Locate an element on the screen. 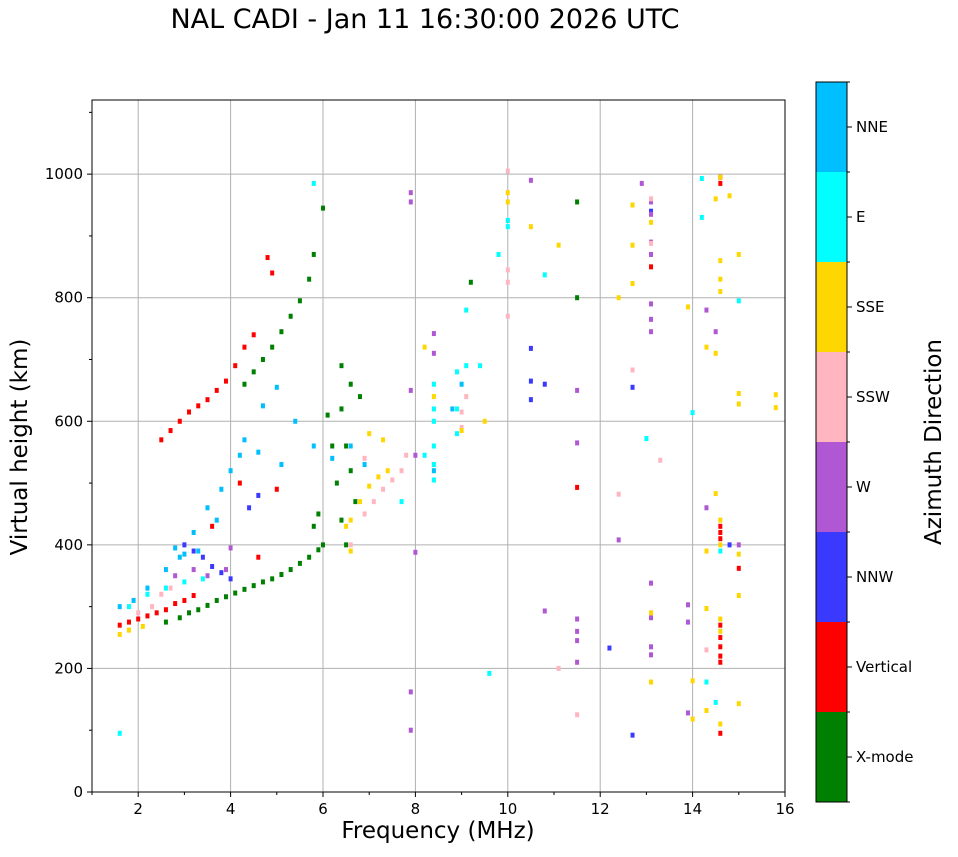 This screenshot has height=857, width=958. colorbar-tick-label: X-mode is located at coordinates (884, 757).